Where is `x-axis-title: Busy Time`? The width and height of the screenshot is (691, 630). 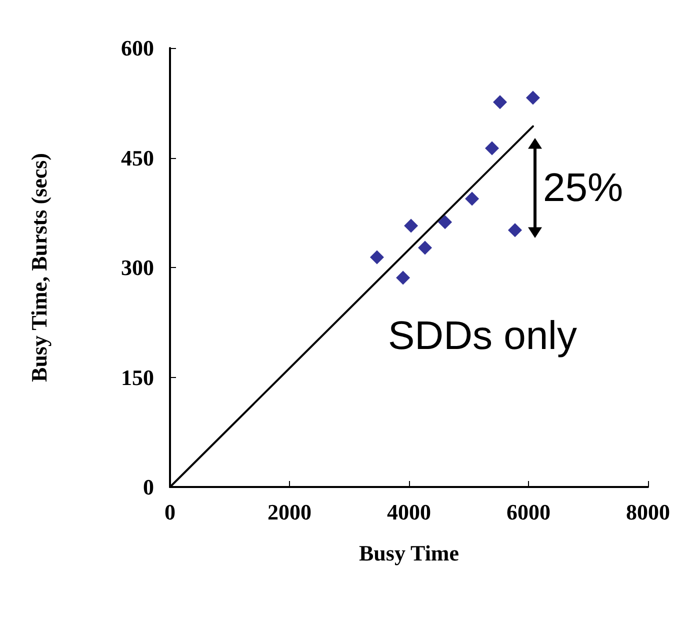 x-axis-title: Busy Time is located at coordinates (409, 553).